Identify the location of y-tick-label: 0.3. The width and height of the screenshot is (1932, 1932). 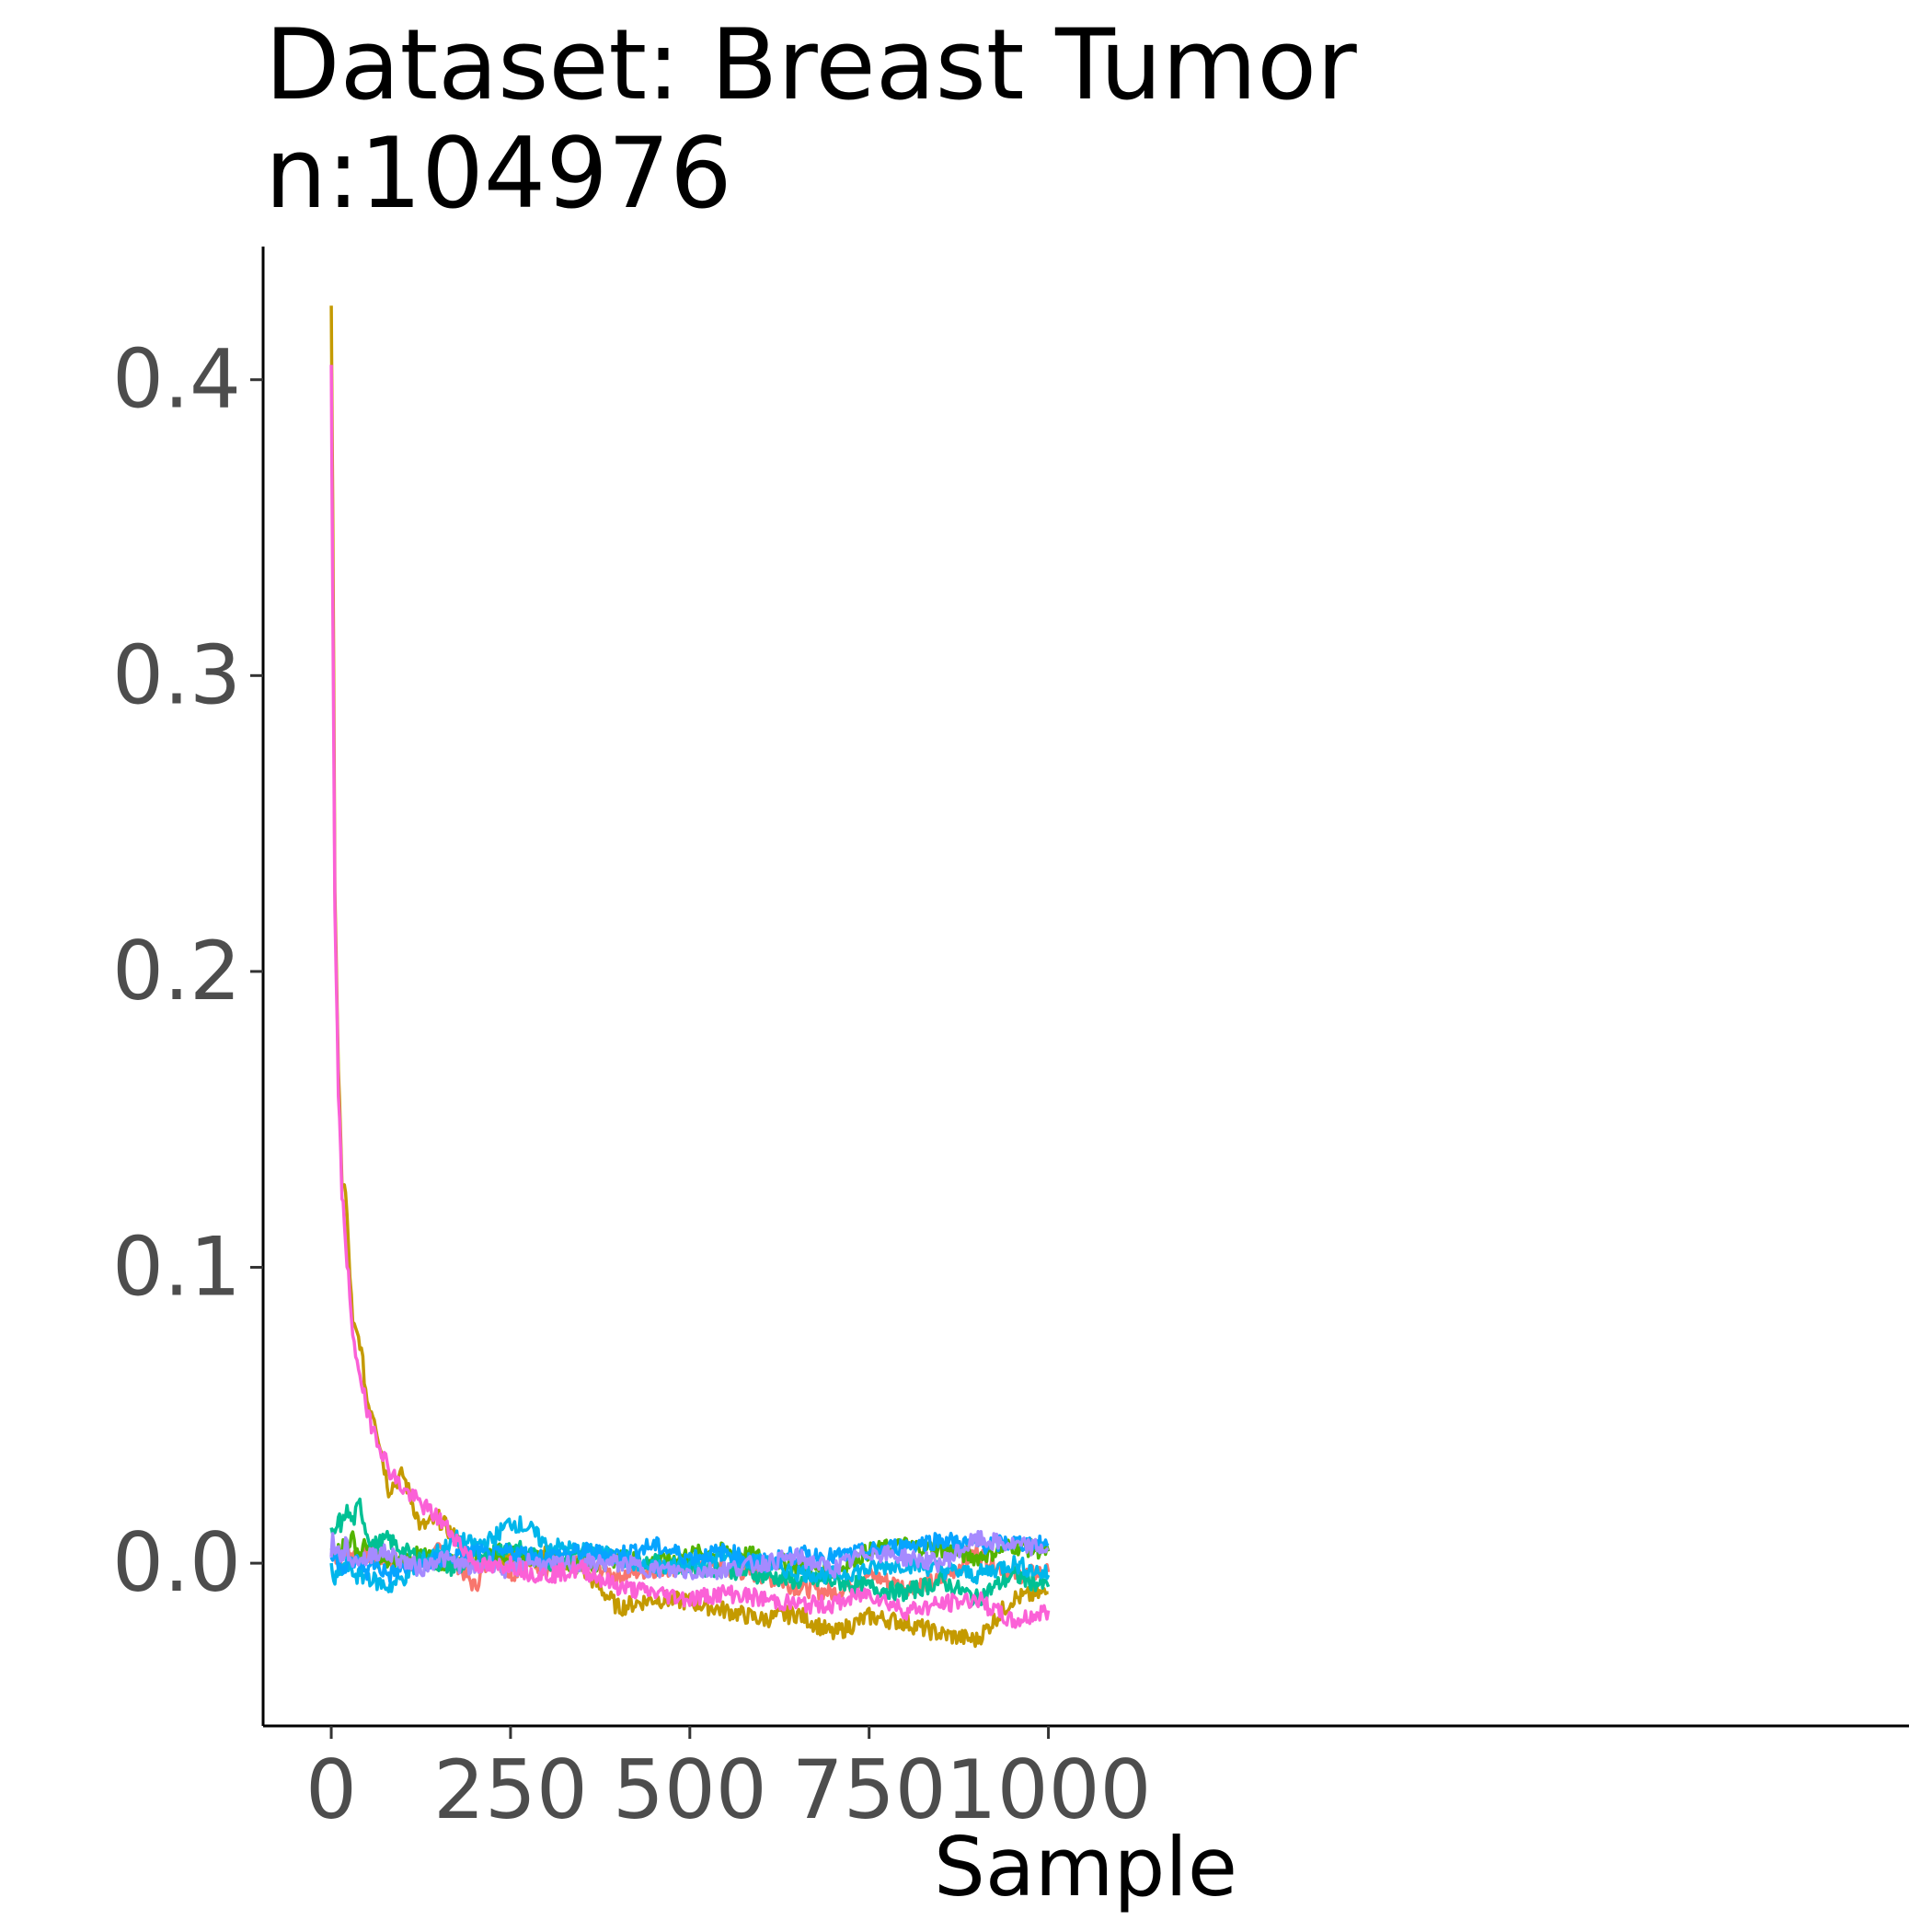
(176, 674).